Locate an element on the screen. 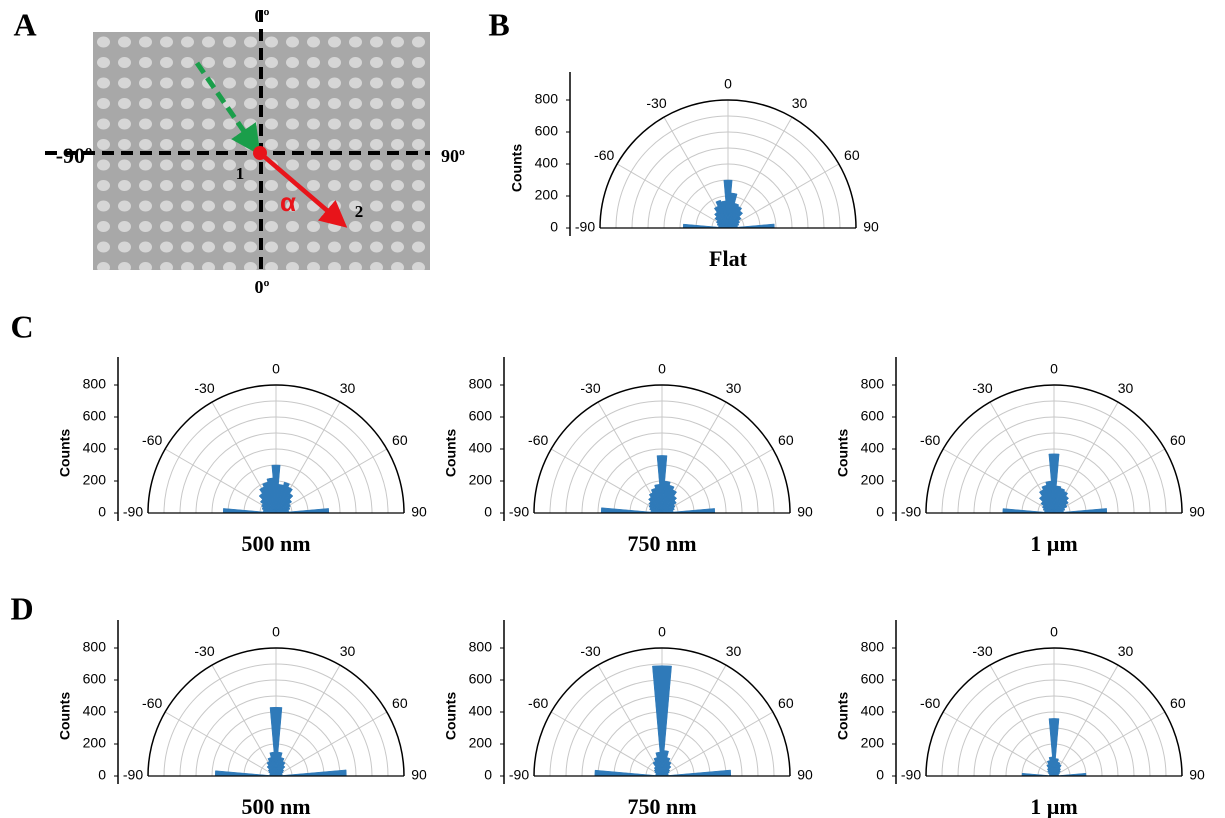  start-point is located at coordinates (260, 153).